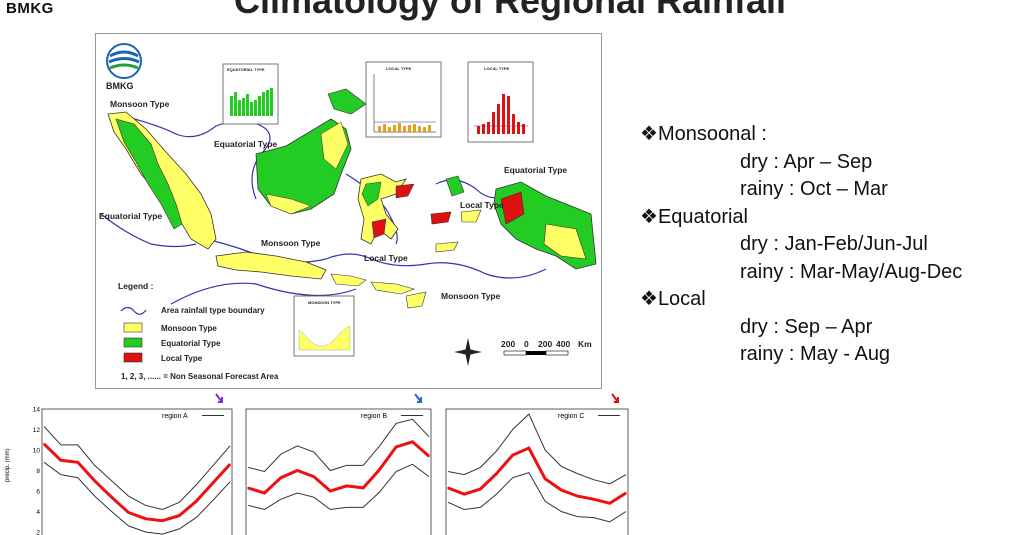  I want to click on inset-local-chart-2: LOCAL TYPE, so click(500, 102).